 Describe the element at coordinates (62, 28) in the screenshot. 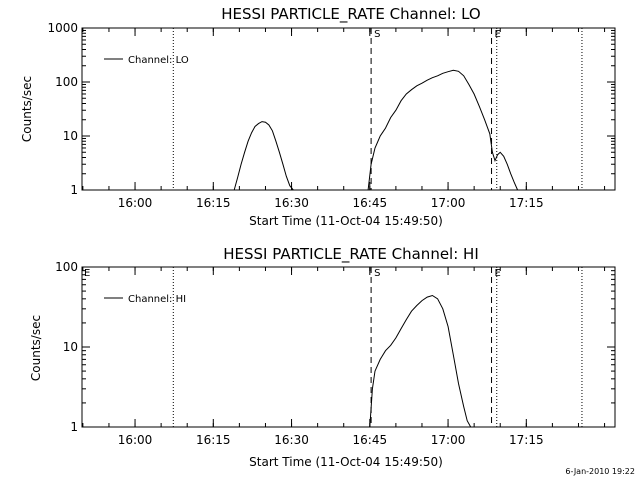

I see `y-tick-label: 1000` at that location.